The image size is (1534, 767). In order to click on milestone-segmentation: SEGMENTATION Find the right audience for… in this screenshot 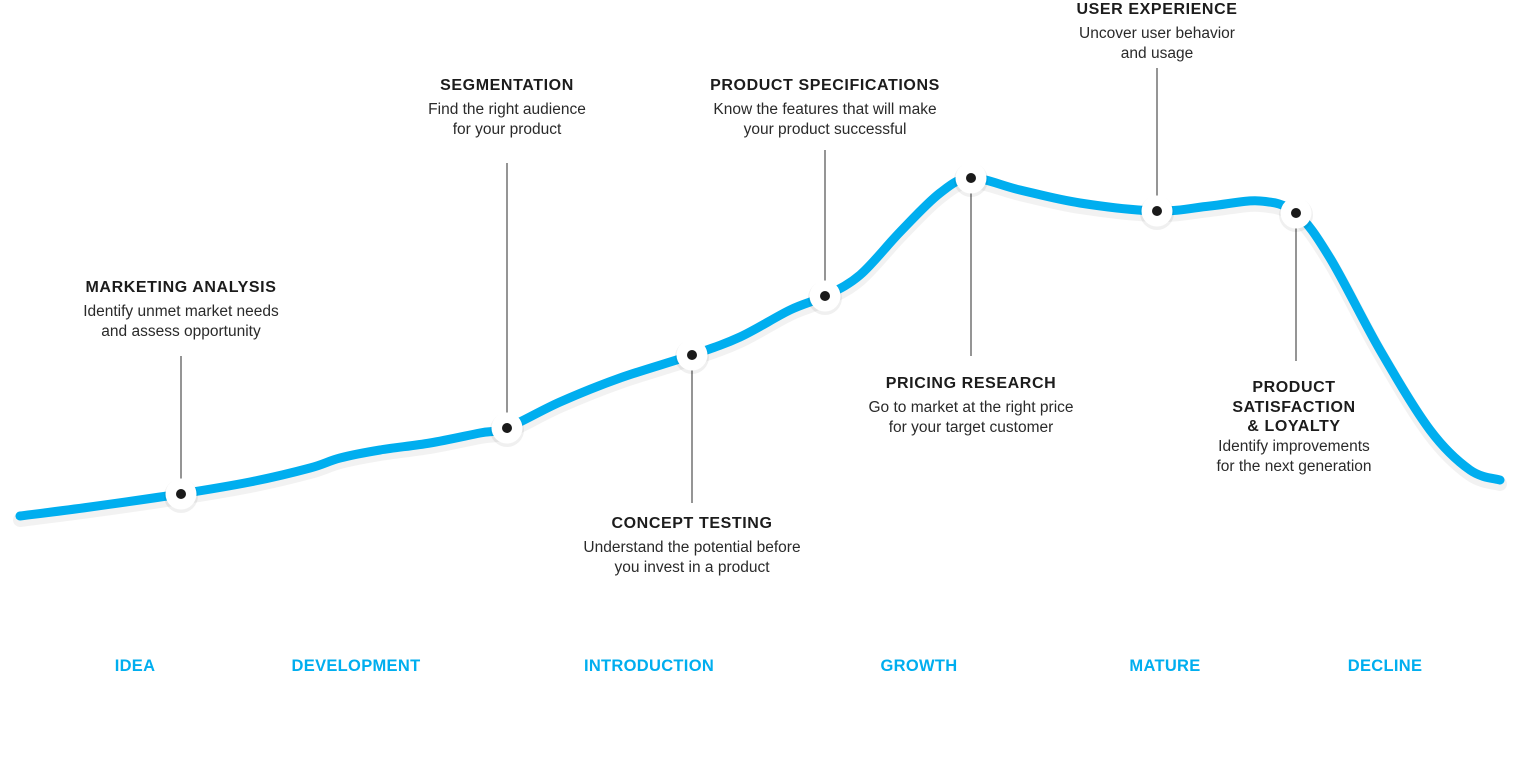, I will do `click(507, 108)`.